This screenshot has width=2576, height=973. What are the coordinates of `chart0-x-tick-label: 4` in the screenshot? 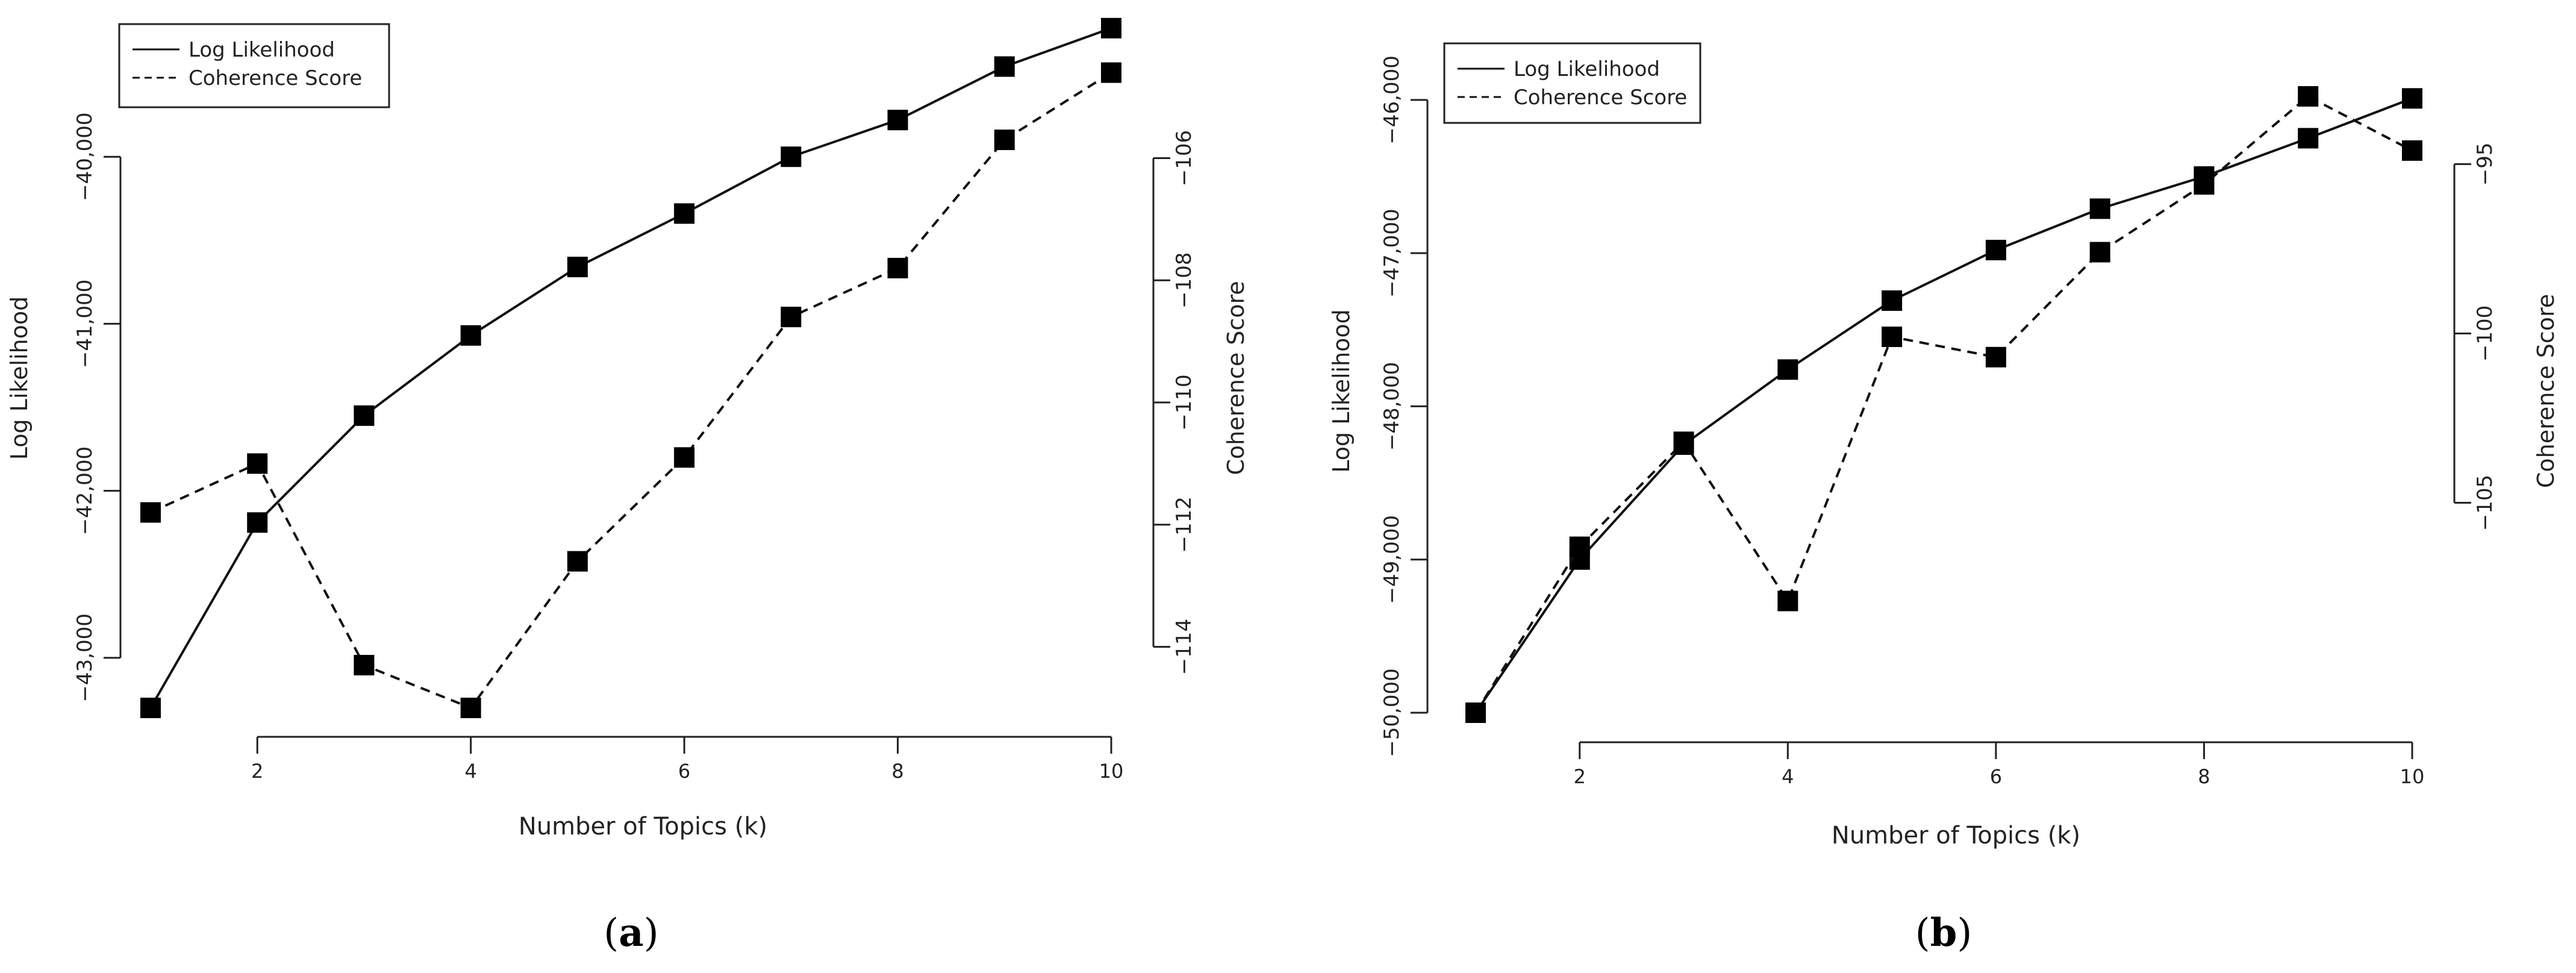 It's located at (470, 771).